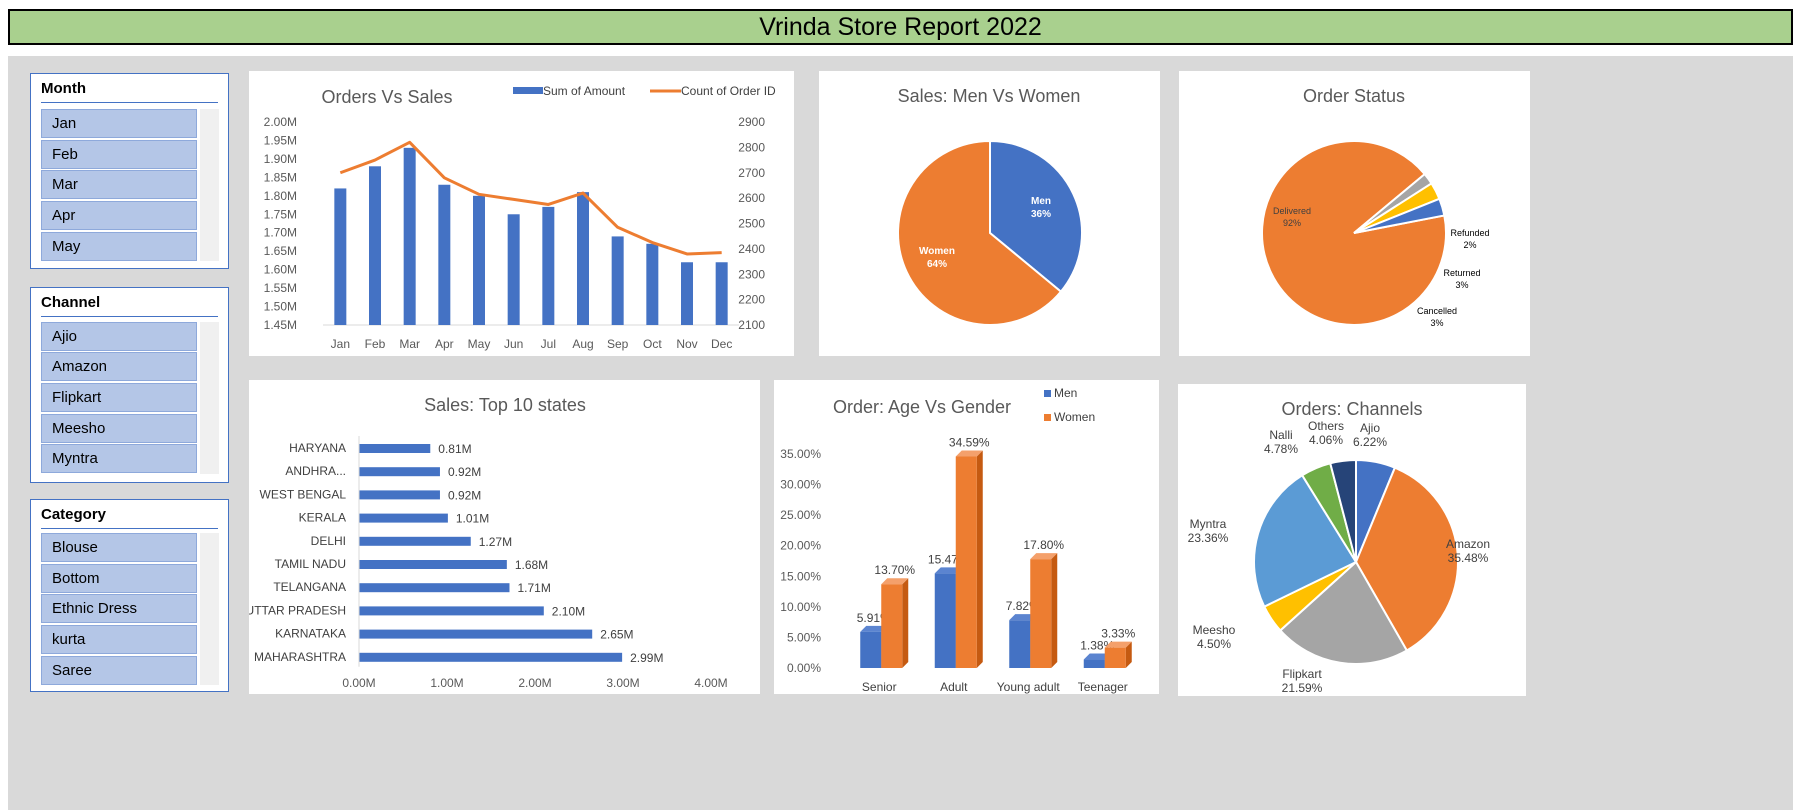 This screenshot has width=1801, height=810. I want to click on legend-swatch-men, so click(1047, 393).